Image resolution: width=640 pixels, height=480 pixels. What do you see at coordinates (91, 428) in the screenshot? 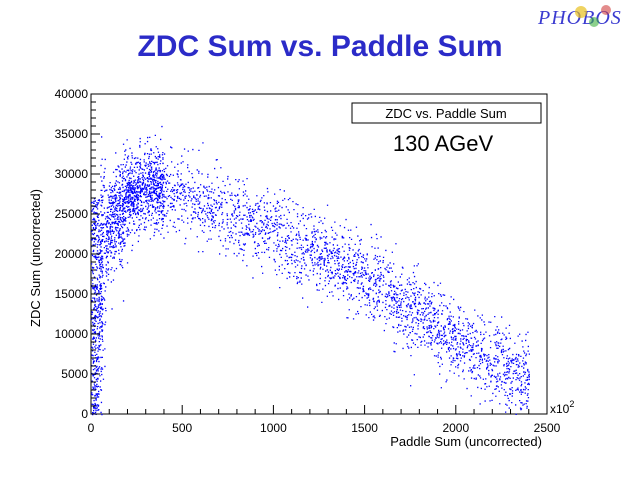
I see `x-tick-label: 0` at bounding box center [91, 428].